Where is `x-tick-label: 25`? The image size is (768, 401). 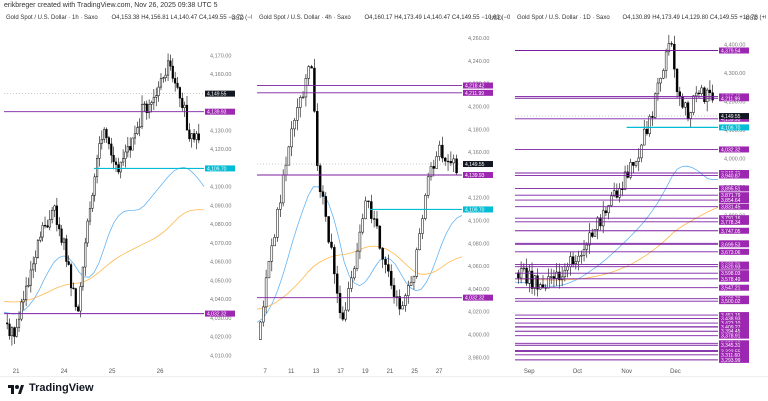 x-tick-label: 25 is located at coordinates (414, 372).